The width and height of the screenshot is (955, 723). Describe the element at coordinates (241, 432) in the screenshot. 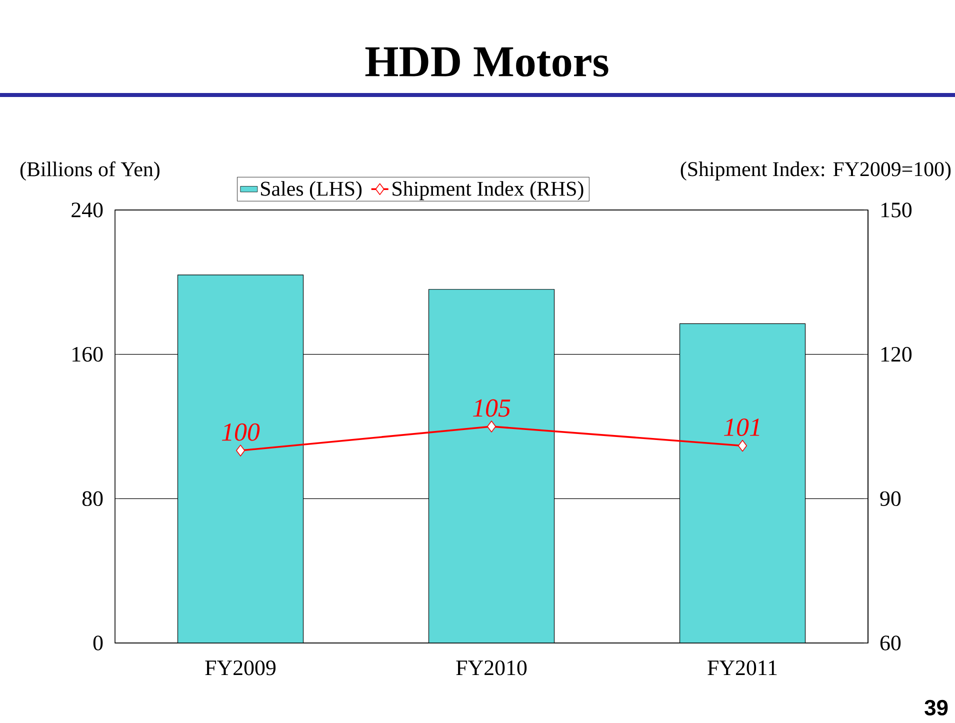

I see `data-label: 100` at that location.